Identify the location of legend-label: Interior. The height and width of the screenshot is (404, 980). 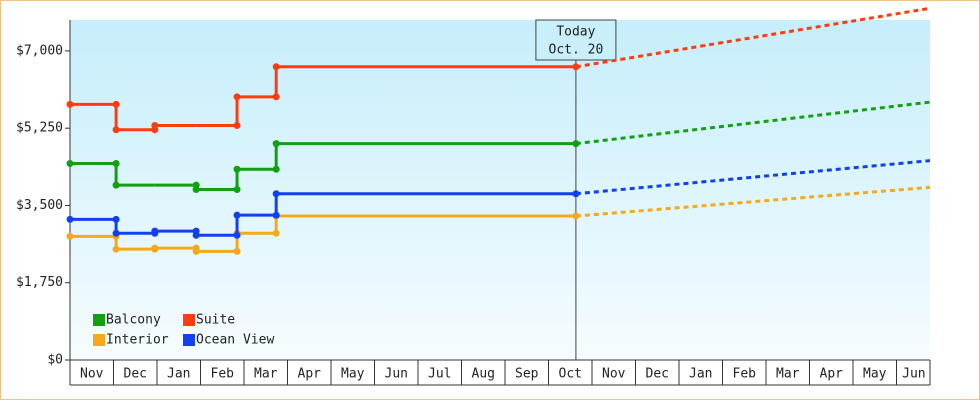
(137, 340).